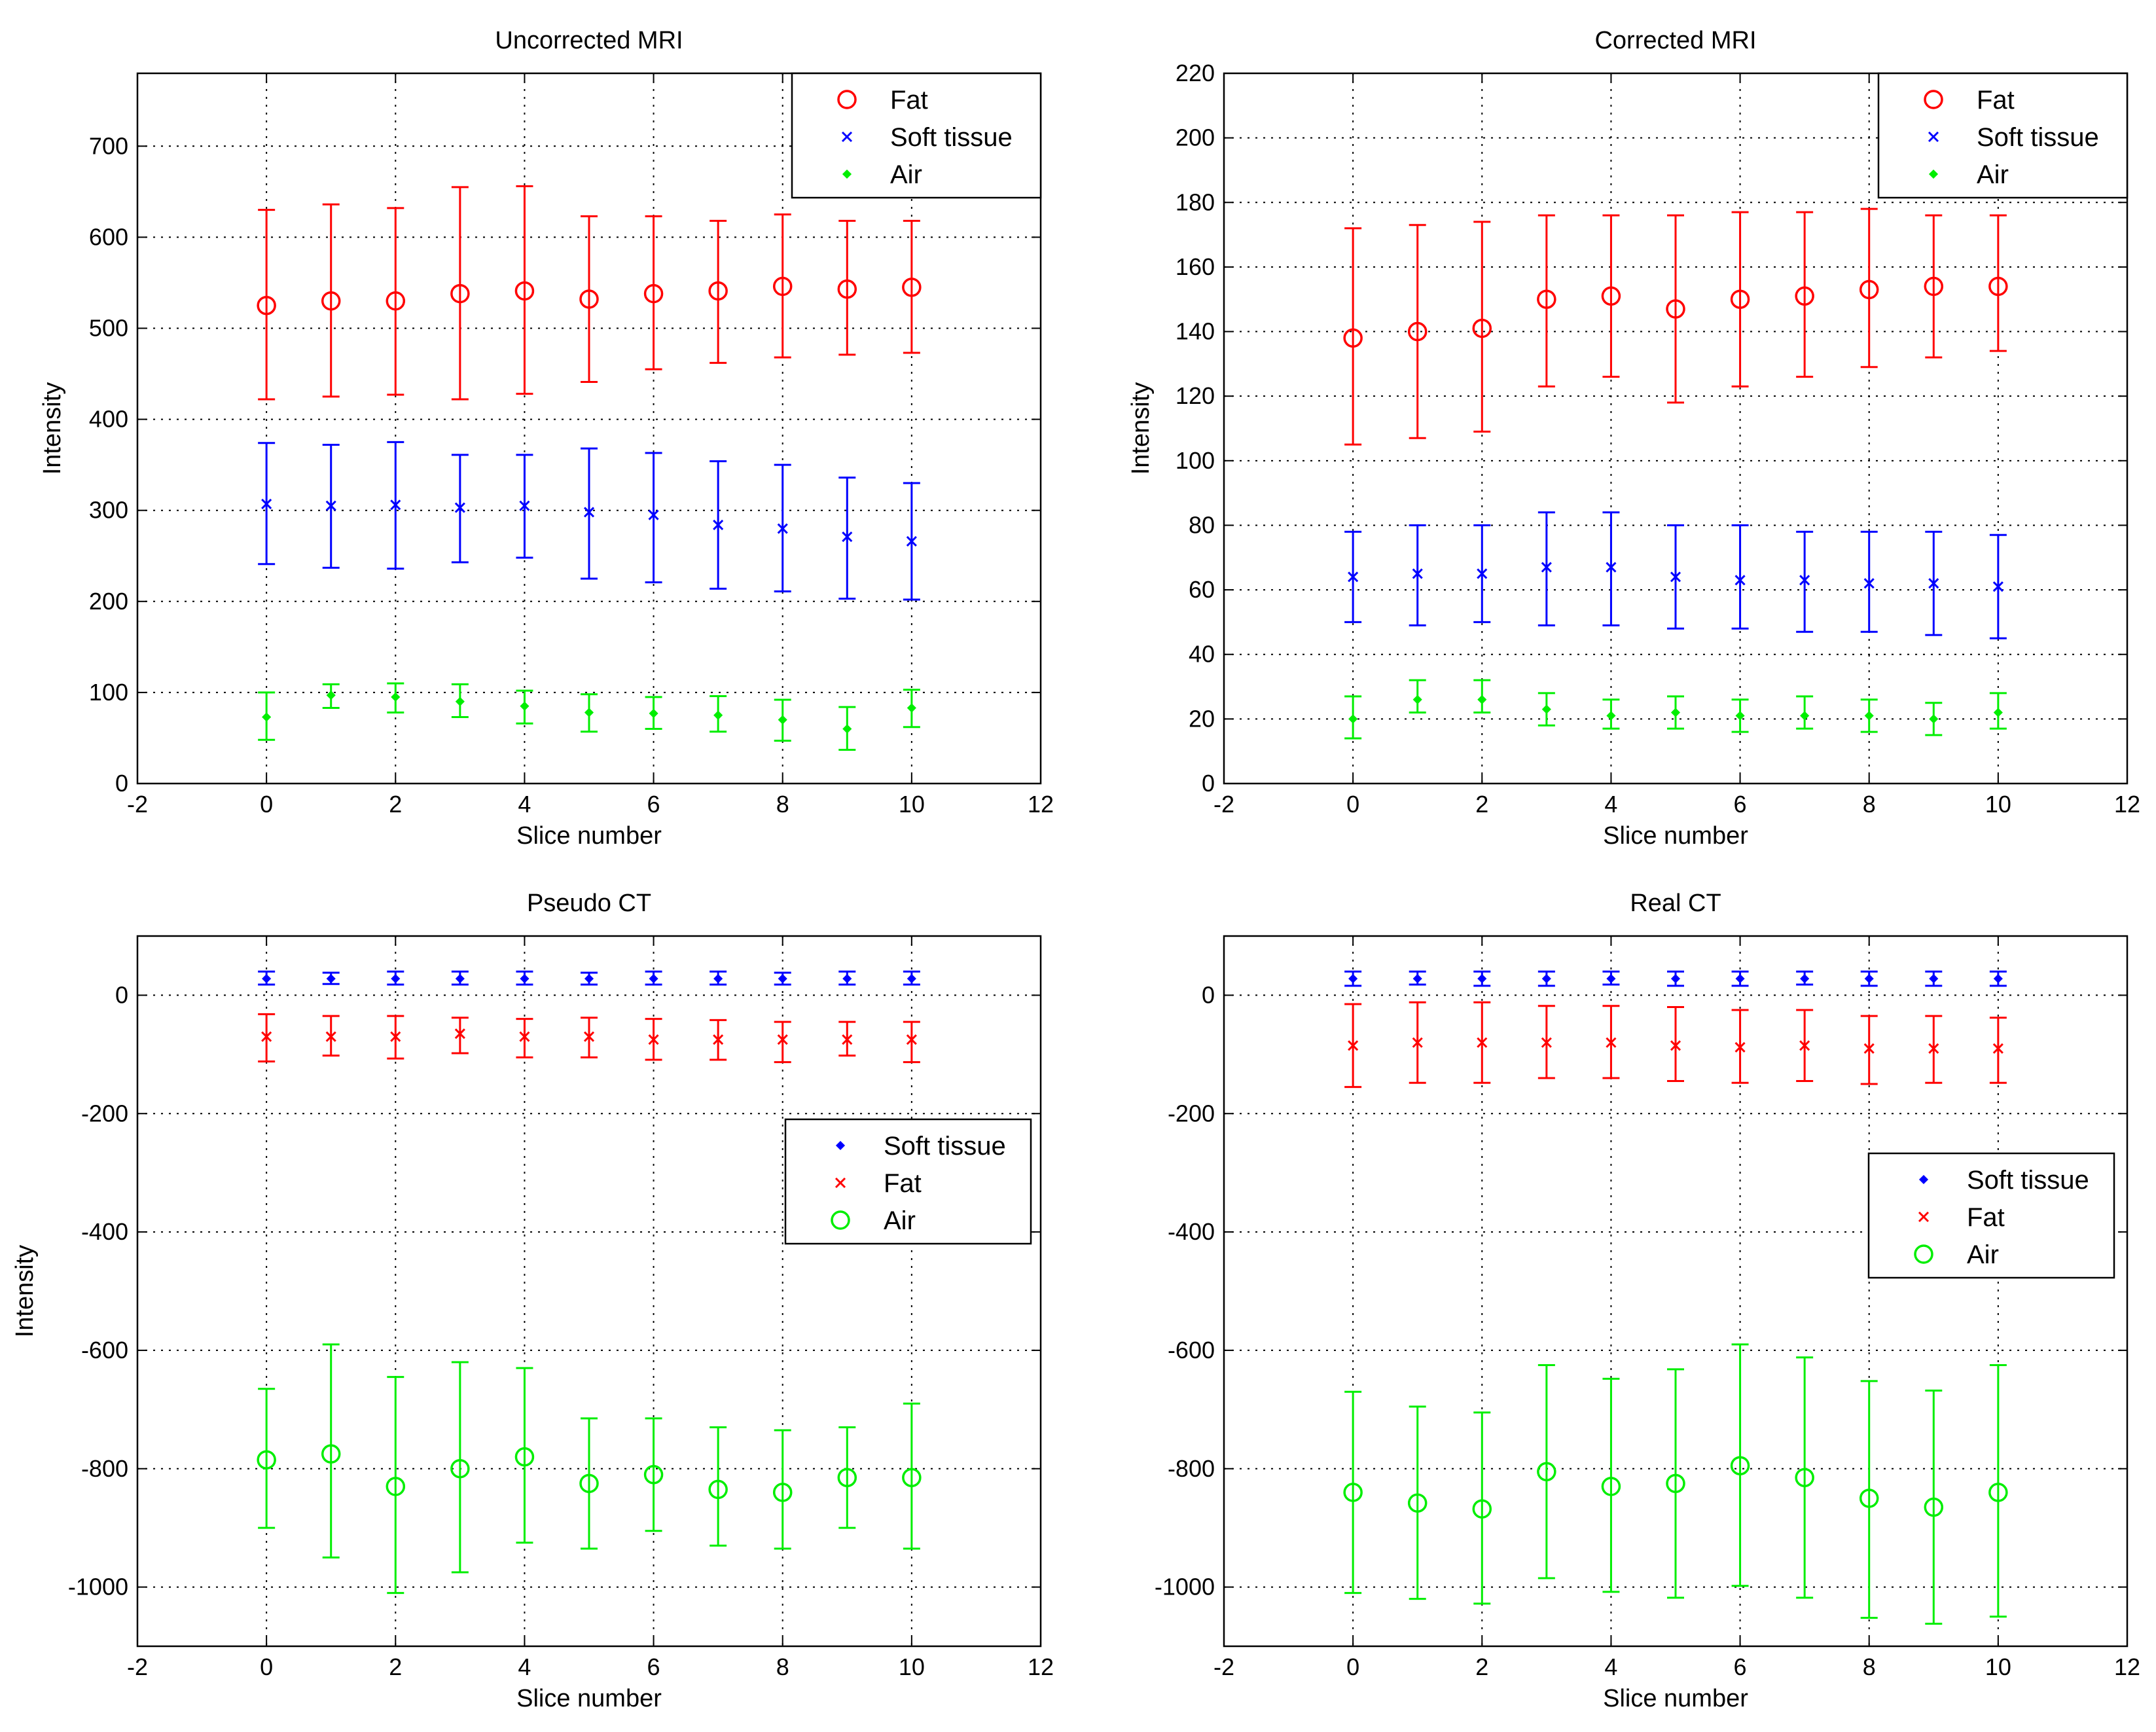  Describe the element at coordinates (1041, 1666) in the screenshot. I see `x-tick-label: 12` at that location.